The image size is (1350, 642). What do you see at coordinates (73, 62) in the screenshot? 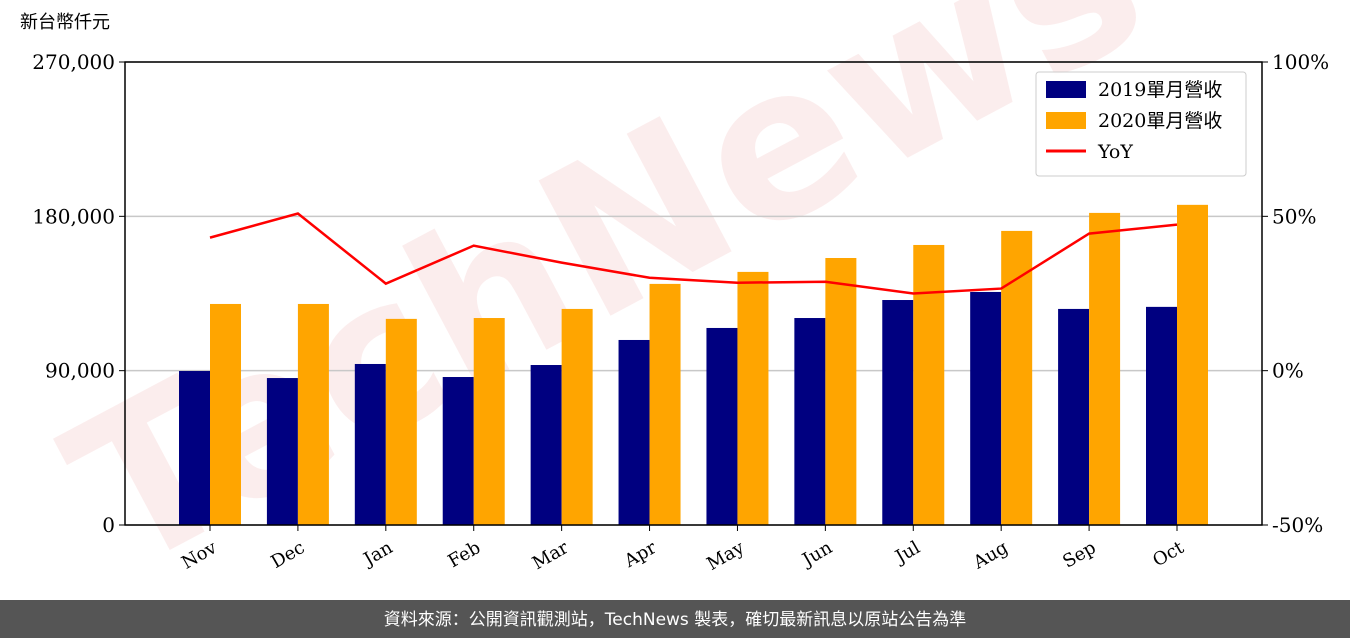
I see `y-tick-label: 270,000` at bounding box center [73, 62].